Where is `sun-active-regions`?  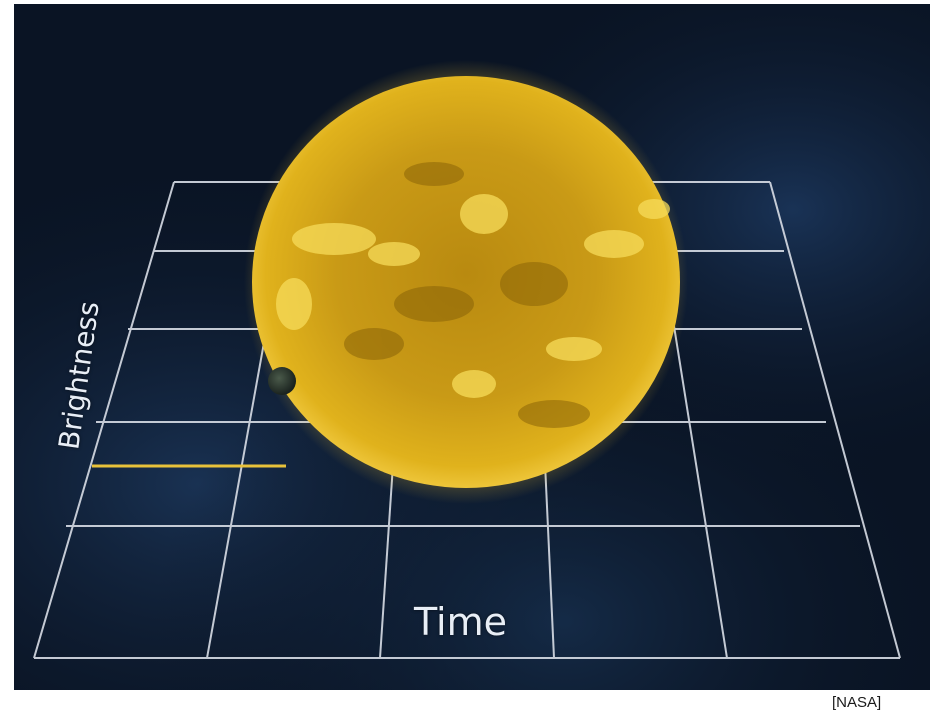 sun-active-regions is located at coordinates (473, 296).